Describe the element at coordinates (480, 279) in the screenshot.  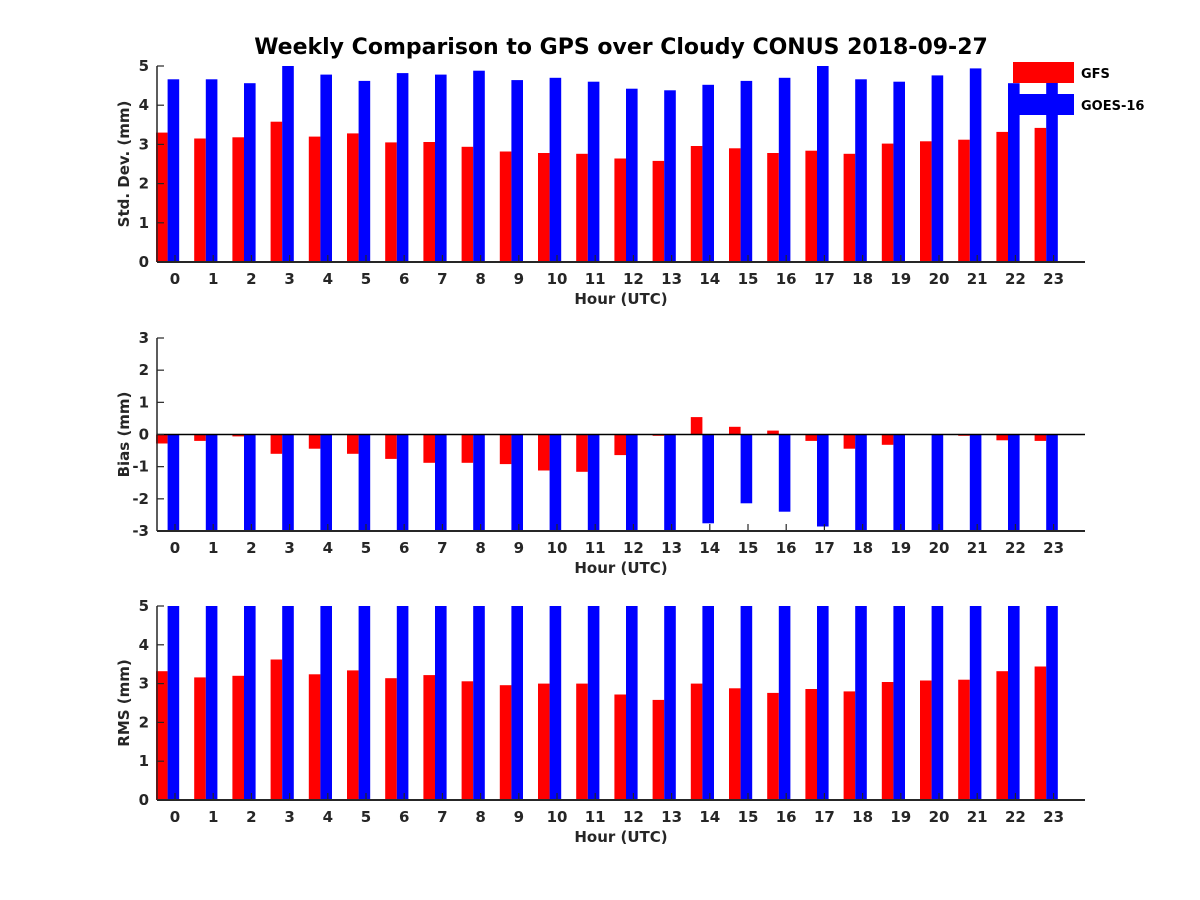
I see `x-tick-label: 8` at that location.